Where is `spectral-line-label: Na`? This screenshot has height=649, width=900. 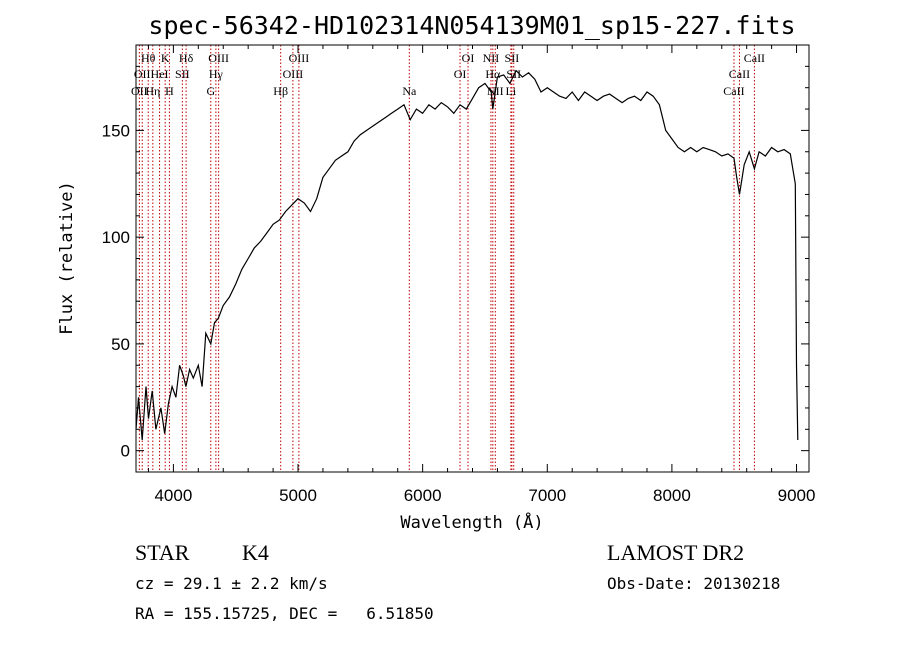 spectral-line-label: Na is located at coordinates (409, 91).